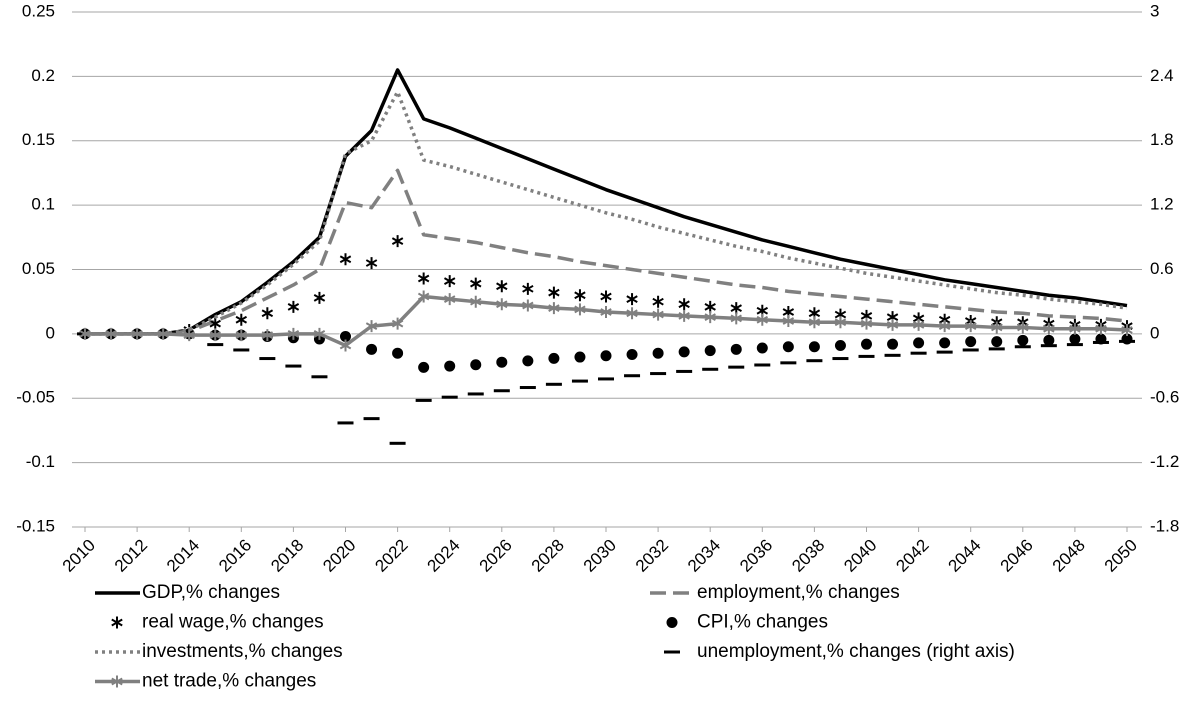  What do you see at coordinates (1154, 10) in the screenshot?
I see `y2-tick-label: 3` at bounding box center [1154, 10].